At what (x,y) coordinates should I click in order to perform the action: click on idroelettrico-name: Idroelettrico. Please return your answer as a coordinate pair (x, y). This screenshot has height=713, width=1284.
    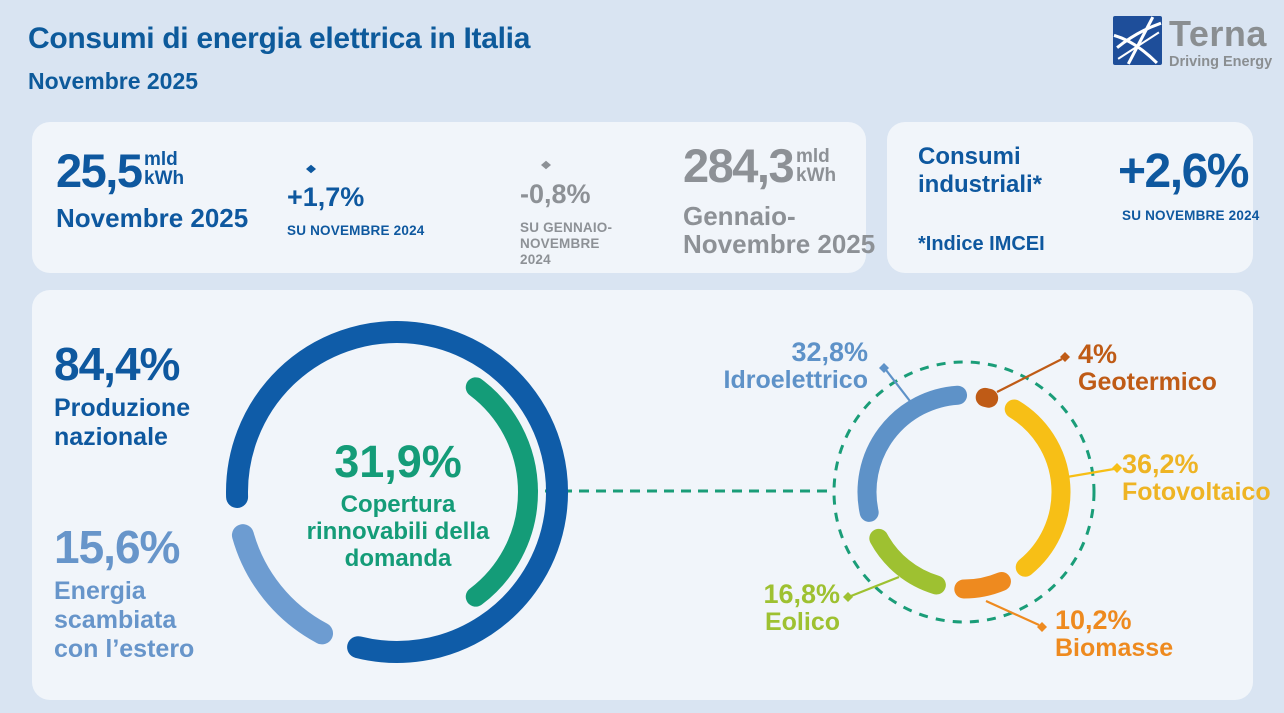
    Looking at the image, I should click on (795, 380).